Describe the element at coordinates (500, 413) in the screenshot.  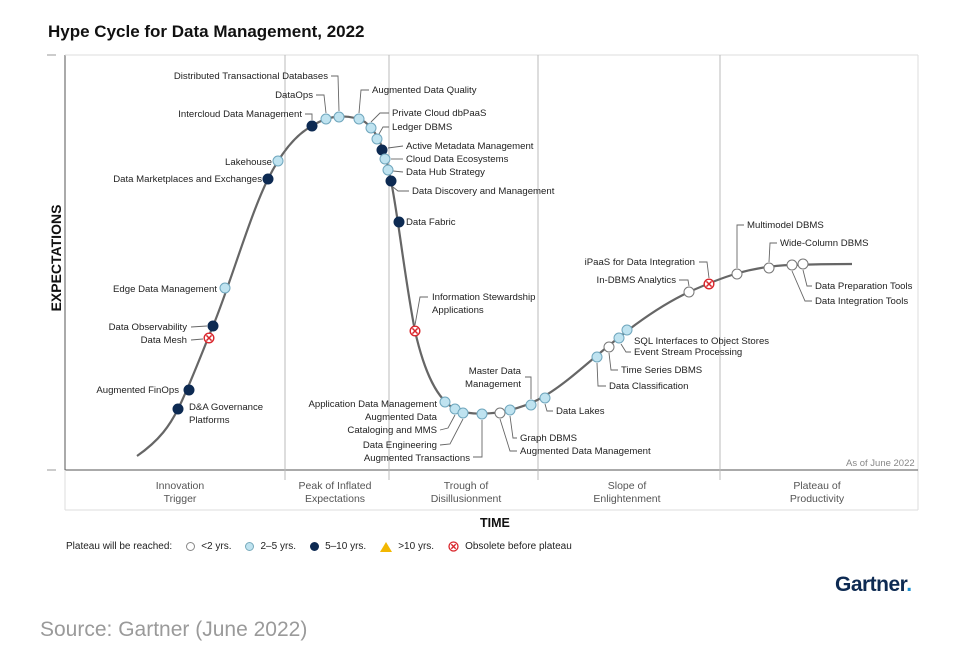
I see `technology-marker-augmented-data-management` at that location.